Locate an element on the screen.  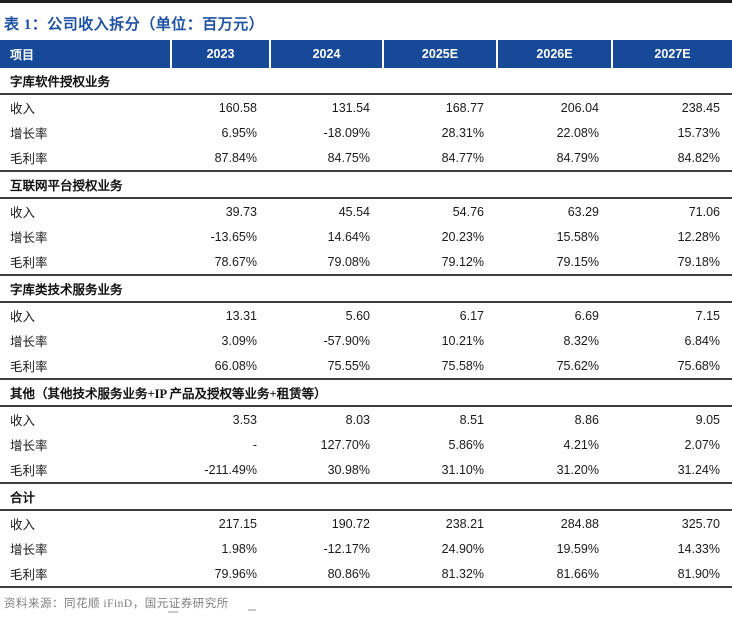
column-header-year: 2024 is located at coordinates (325, 54).